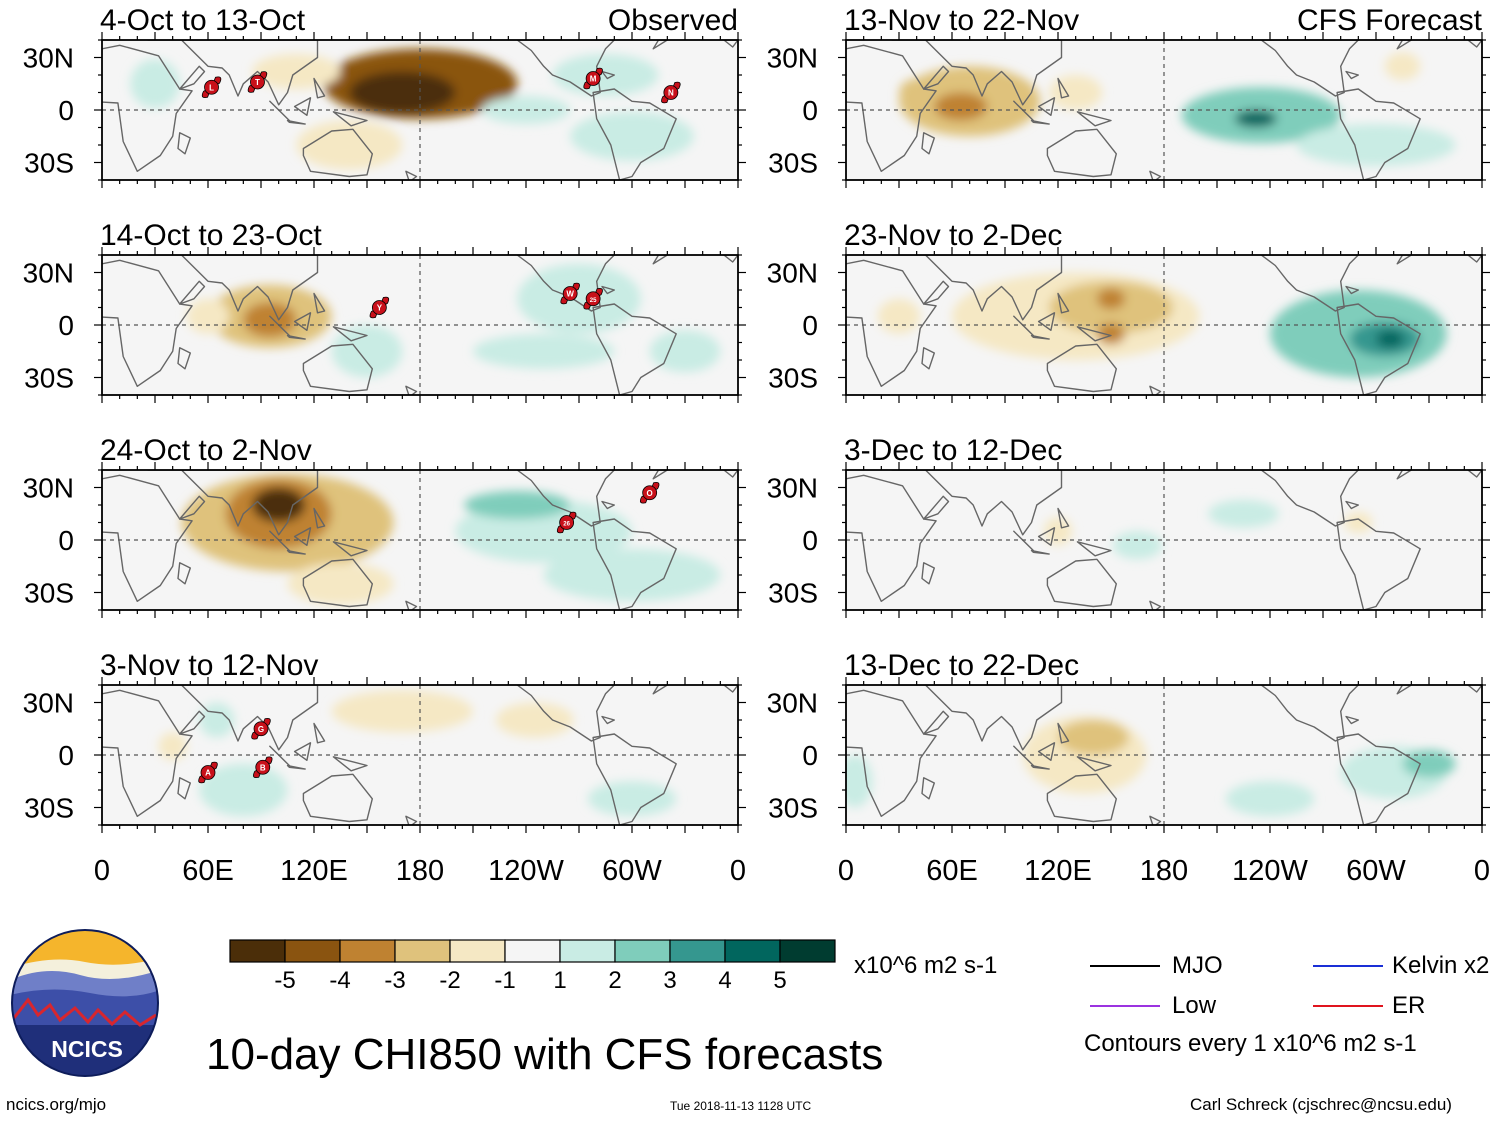 Image resolution: width=1510 pixels, height=1126 pixels. What do you see at coordinates (384, 741) in the screenshot?
I see `map-panel: 30N 0 30S 3-Nov to 12-Nov A G B` at bounding box center [384, 741].